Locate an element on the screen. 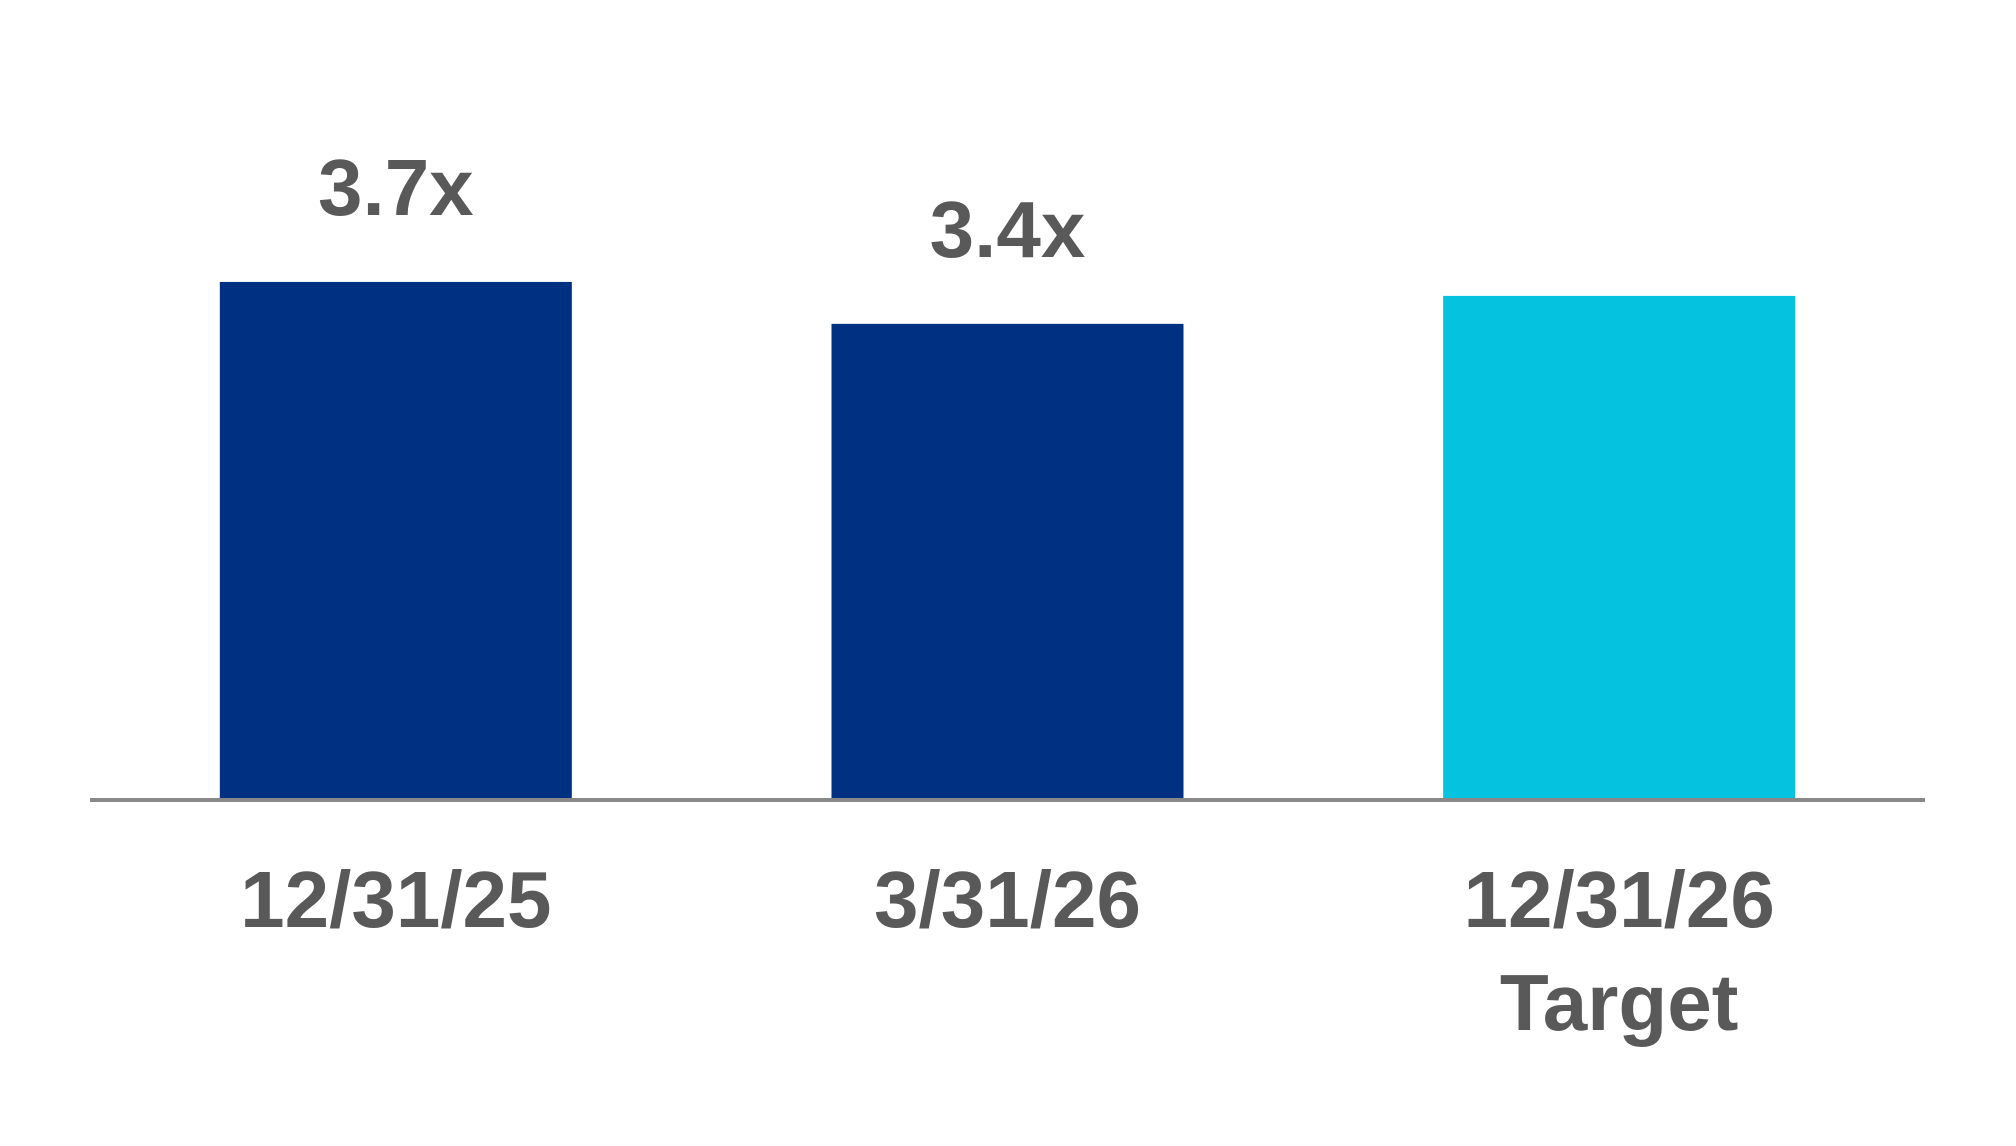 The width and height of the screenshot is (2016, 1146). x-tick-label: 12/31/25 is located at coordinates (396, 899).